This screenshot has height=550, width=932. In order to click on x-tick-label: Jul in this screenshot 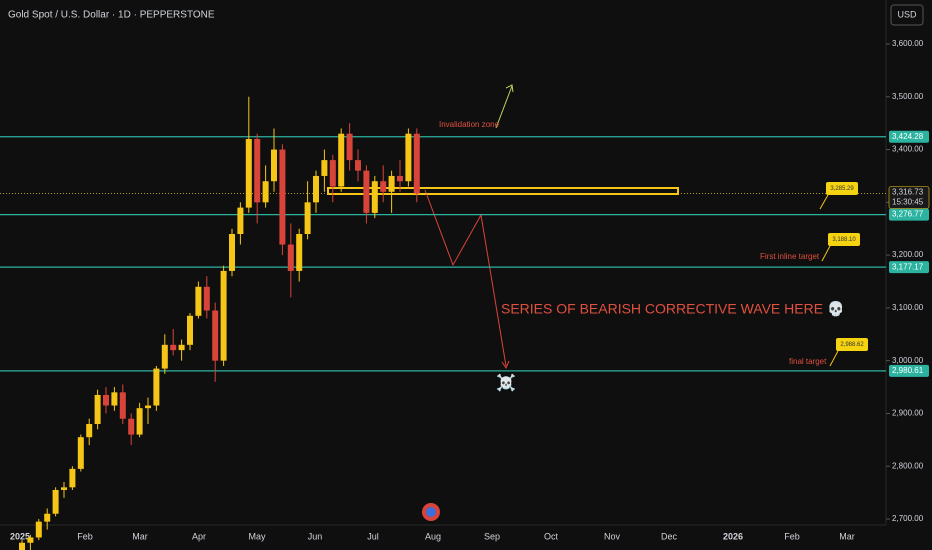, I will do `click(373, 536)`.